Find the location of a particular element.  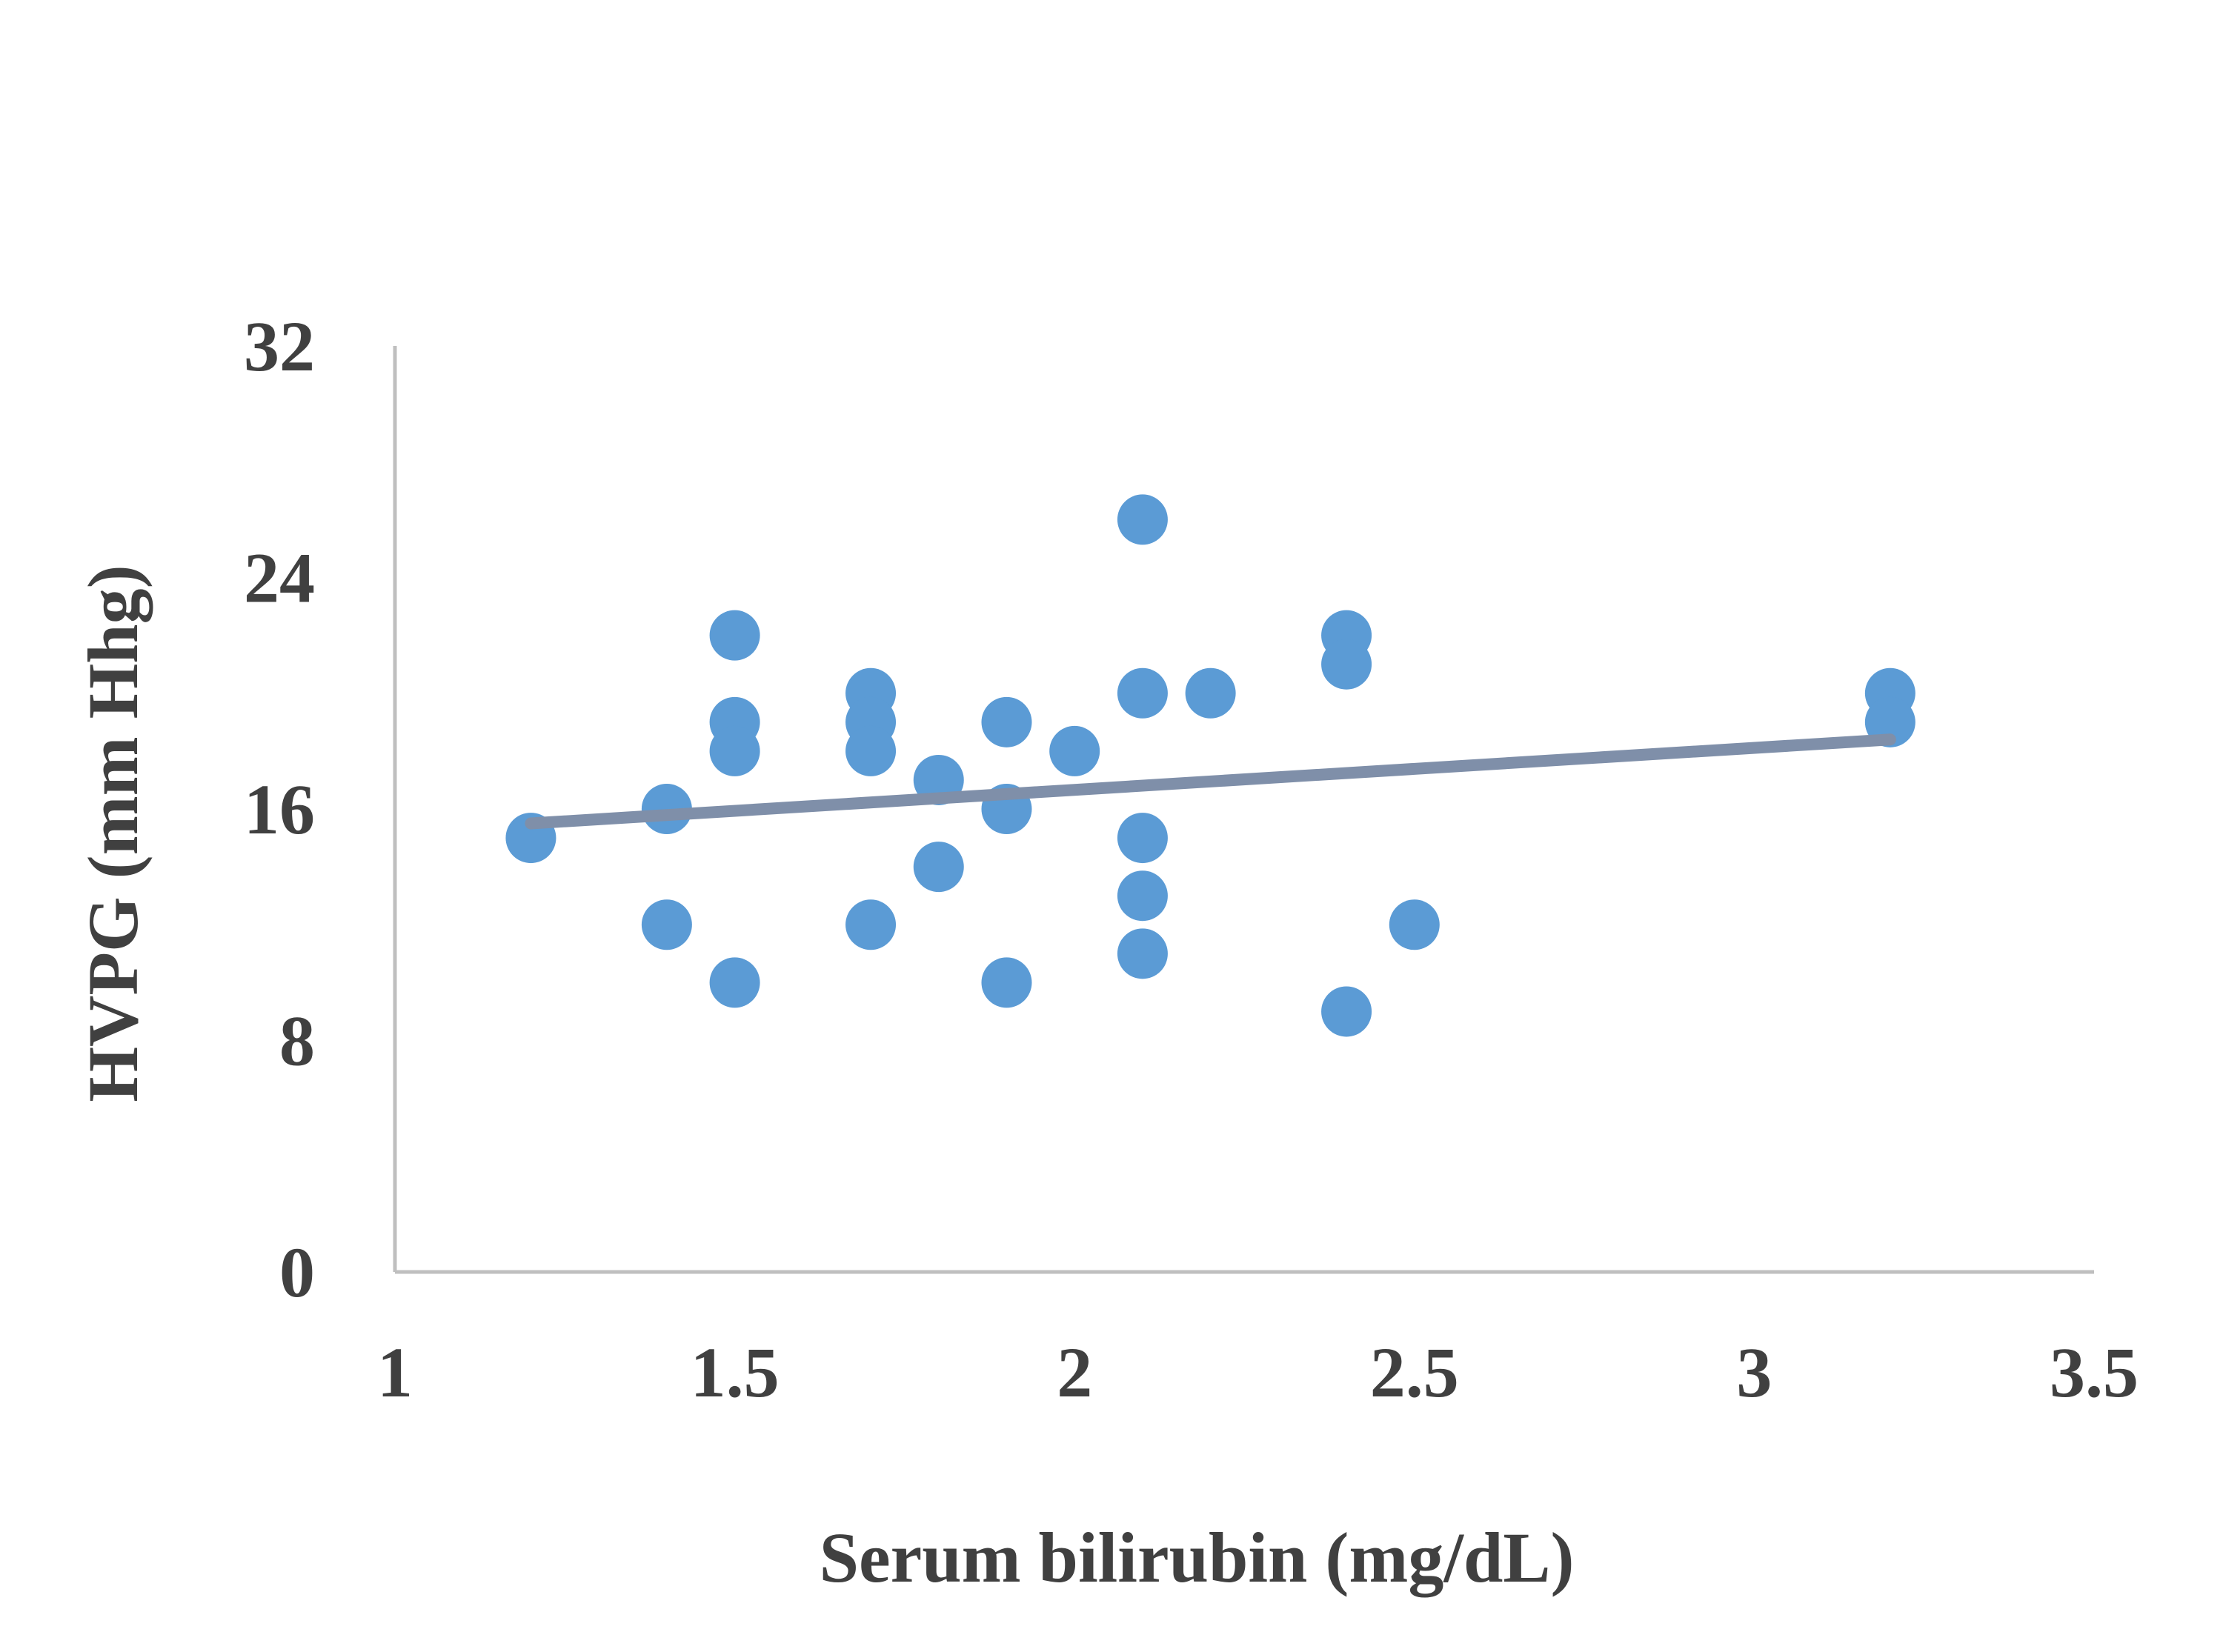

y-tick-labels: 0 8 16 24 32 is located at coordinates (279, 810).